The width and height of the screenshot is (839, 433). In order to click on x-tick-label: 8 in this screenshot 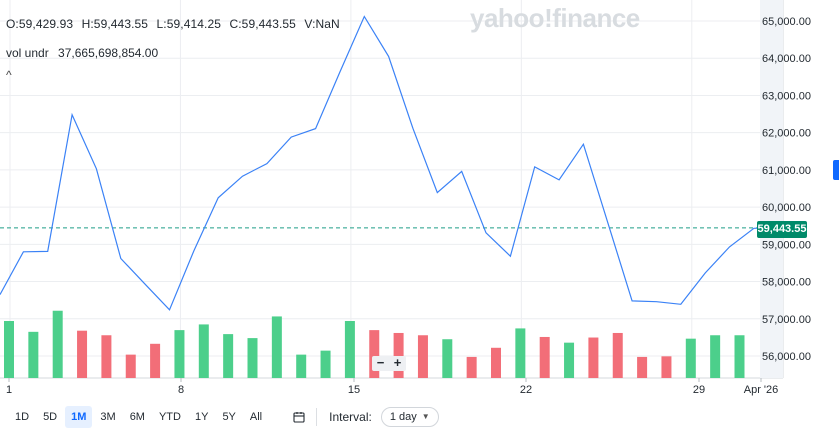, I will do `click(181, 390)`.